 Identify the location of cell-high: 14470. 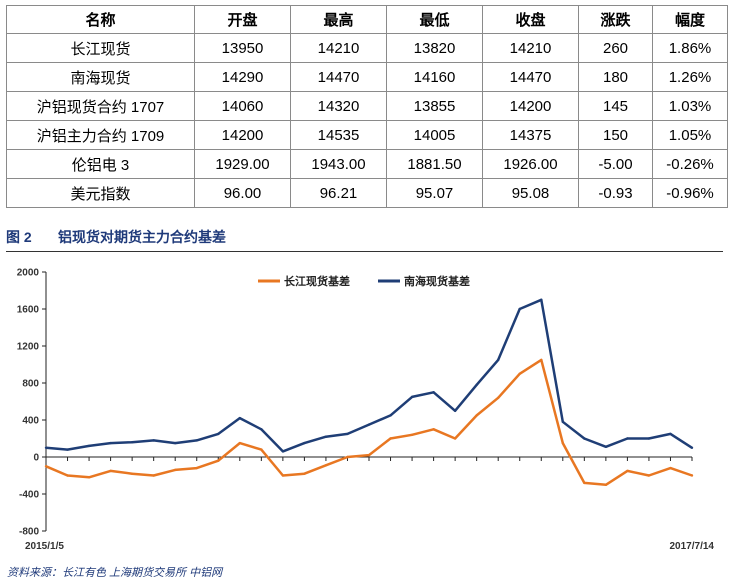
(338, 77).